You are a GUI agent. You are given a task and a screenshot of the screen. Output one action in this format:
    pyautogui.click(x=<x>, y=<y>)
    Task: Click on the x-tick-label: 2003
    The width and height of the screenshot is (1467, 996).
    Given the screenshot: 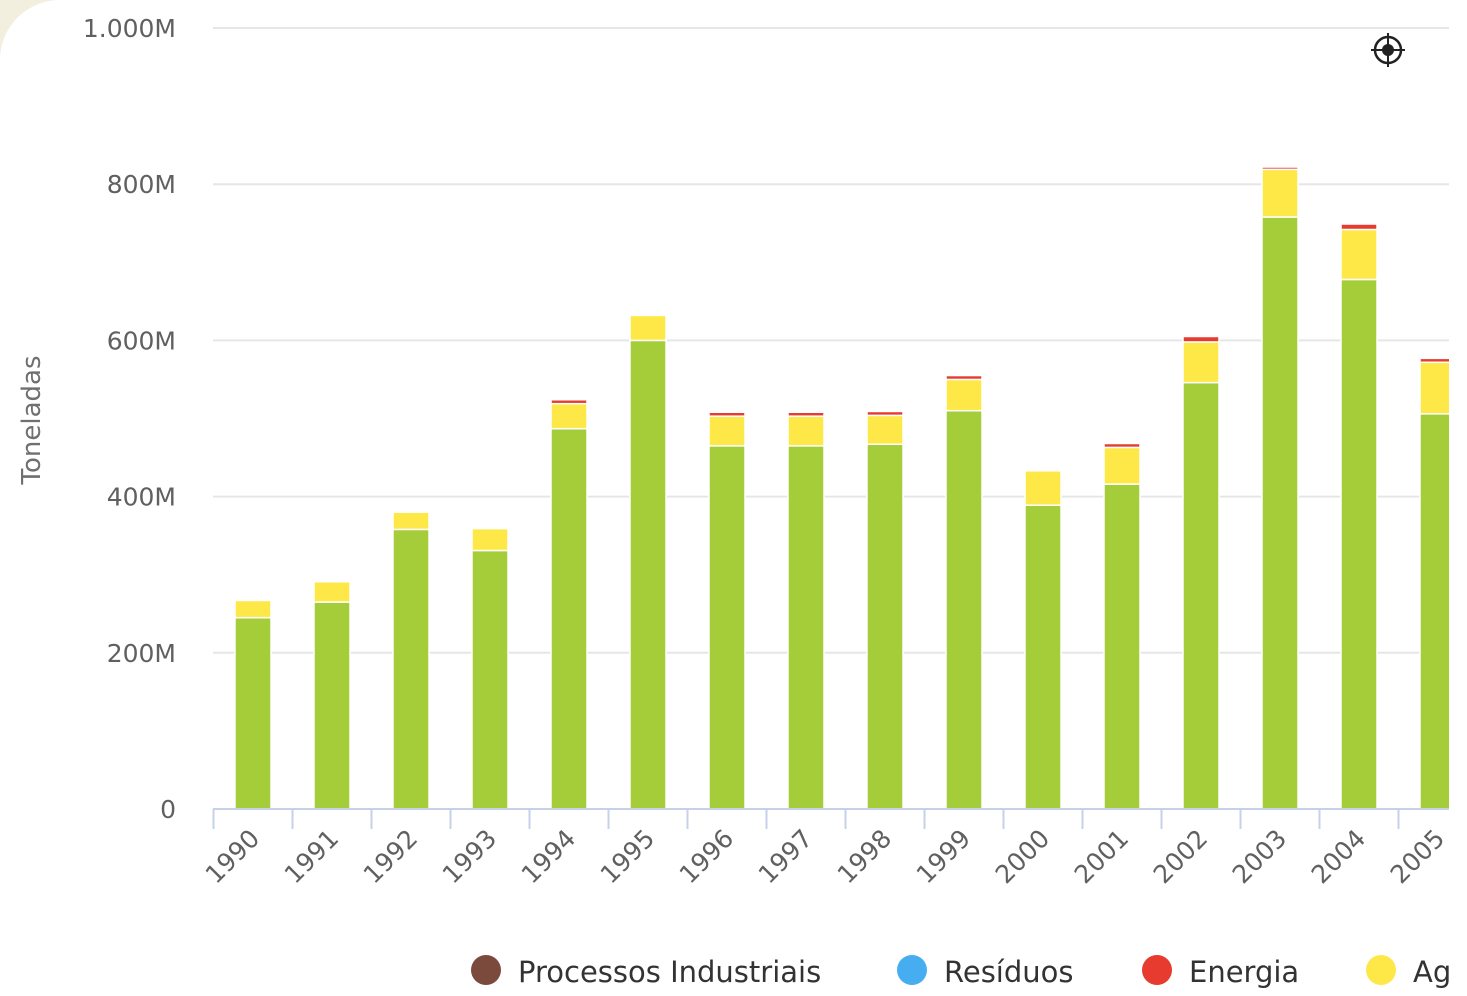 What is the action you would take?
    pyautogui.click(x=1259, y=856)
    